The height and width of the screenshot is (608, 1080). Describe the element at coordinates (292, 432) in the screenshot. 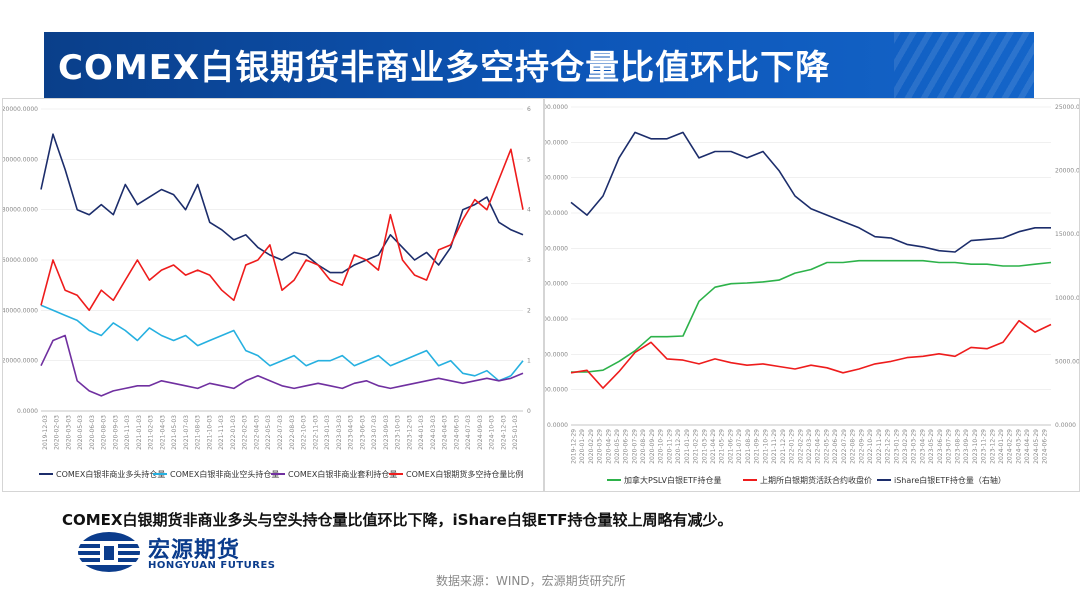

I see `x-tick-label: 2022-08-03` at that location.